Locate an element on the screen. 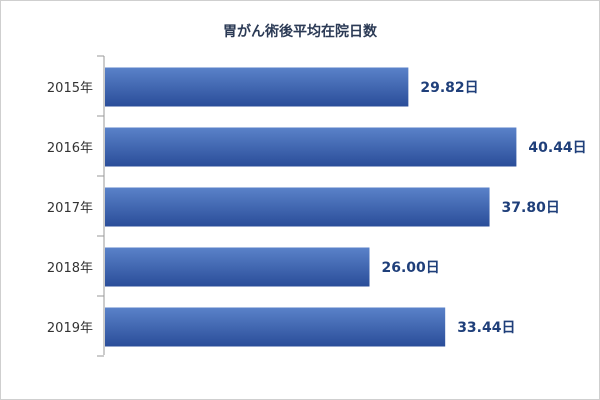  value-label: 26.00日 is located at coordinates (411, 268).